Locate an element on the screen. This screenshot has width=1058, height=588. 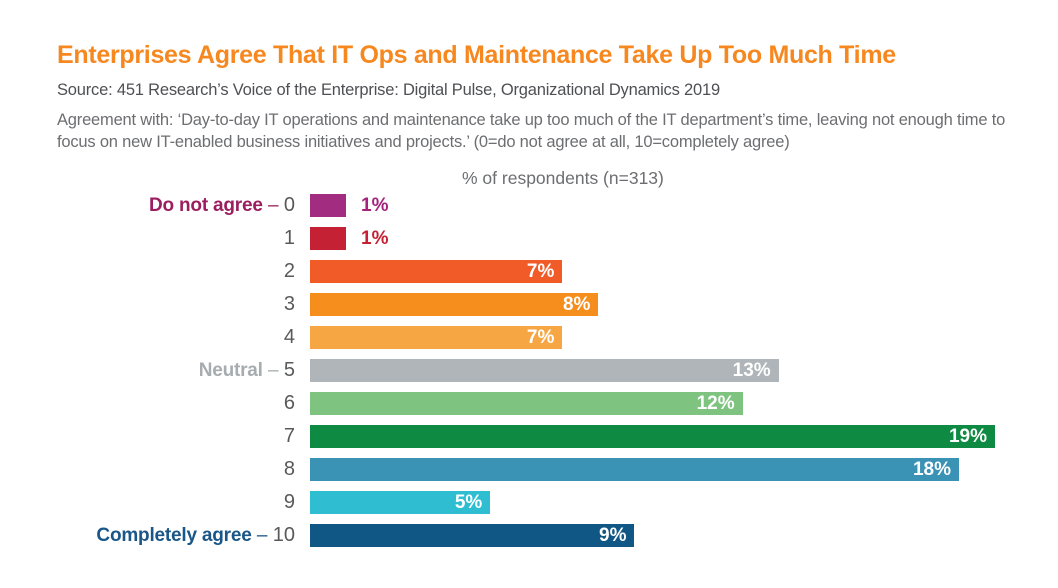
bar-row: 9 5% is located at coordinates (537, 503).